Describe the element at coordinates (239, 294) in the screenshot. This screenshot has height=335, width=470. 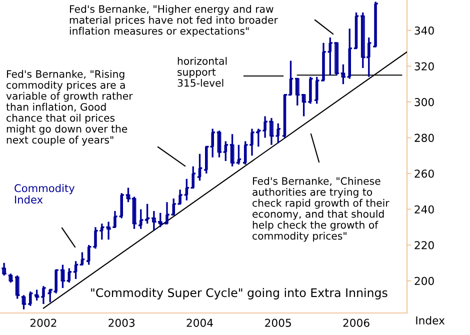
I see `annotation: "Commodity Super Cycle" going into Extra Innings` at that location.